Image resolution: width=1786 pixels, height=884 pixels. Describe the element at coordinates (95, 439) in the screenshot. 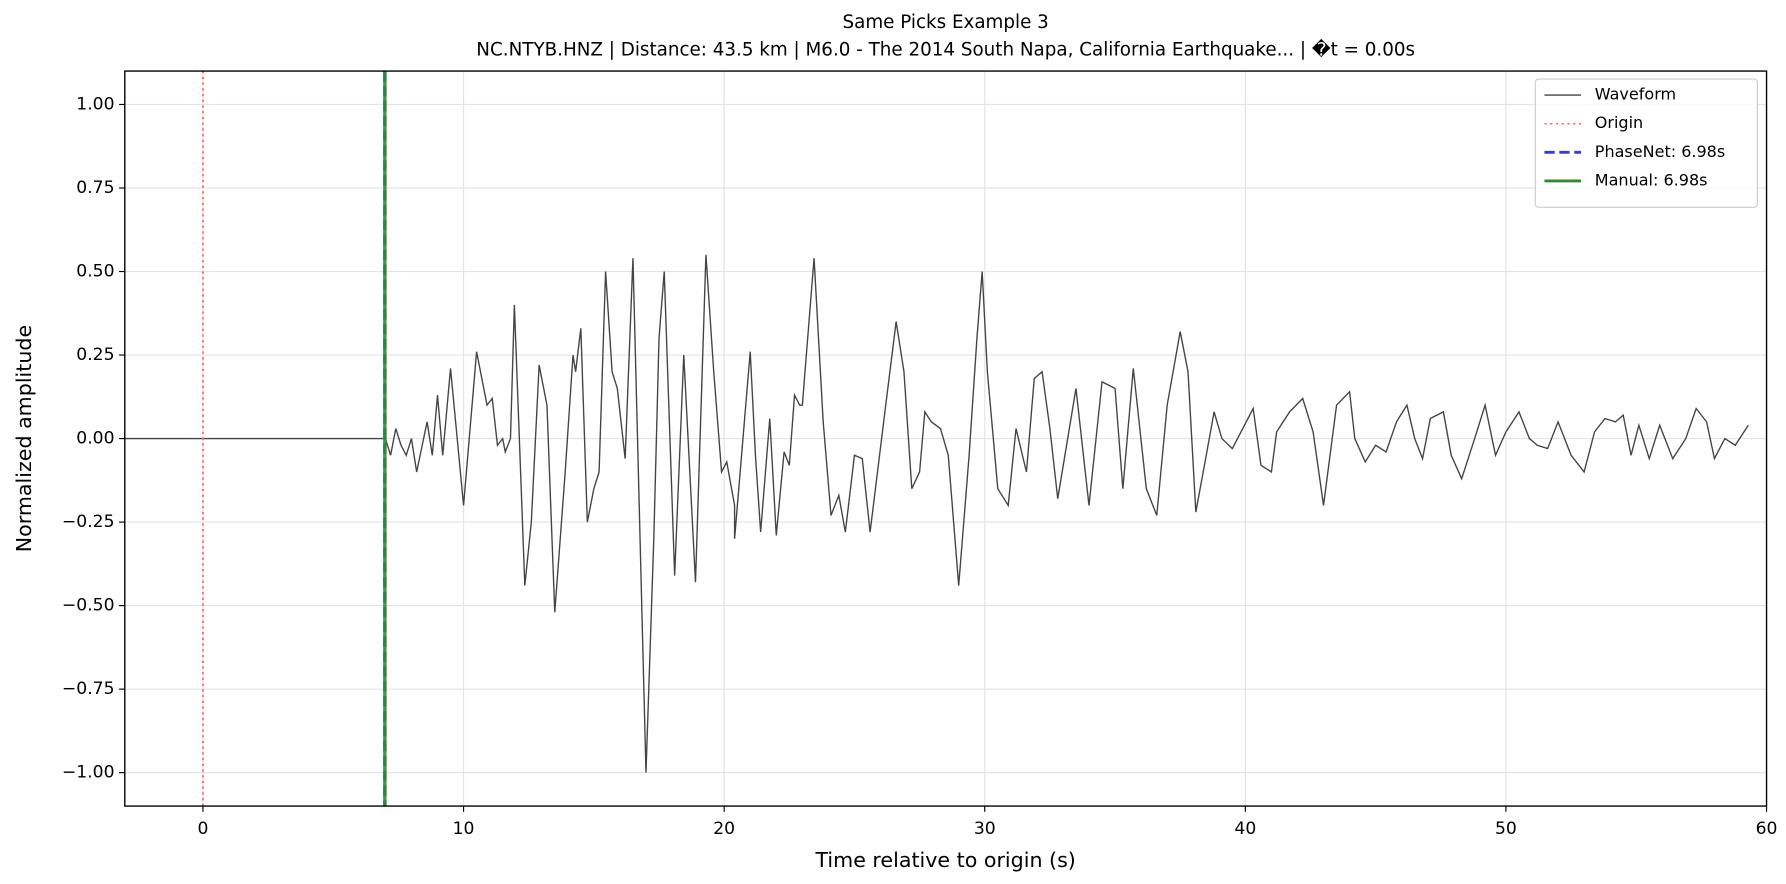

I see `y-tick-label: 0.00` at that location.